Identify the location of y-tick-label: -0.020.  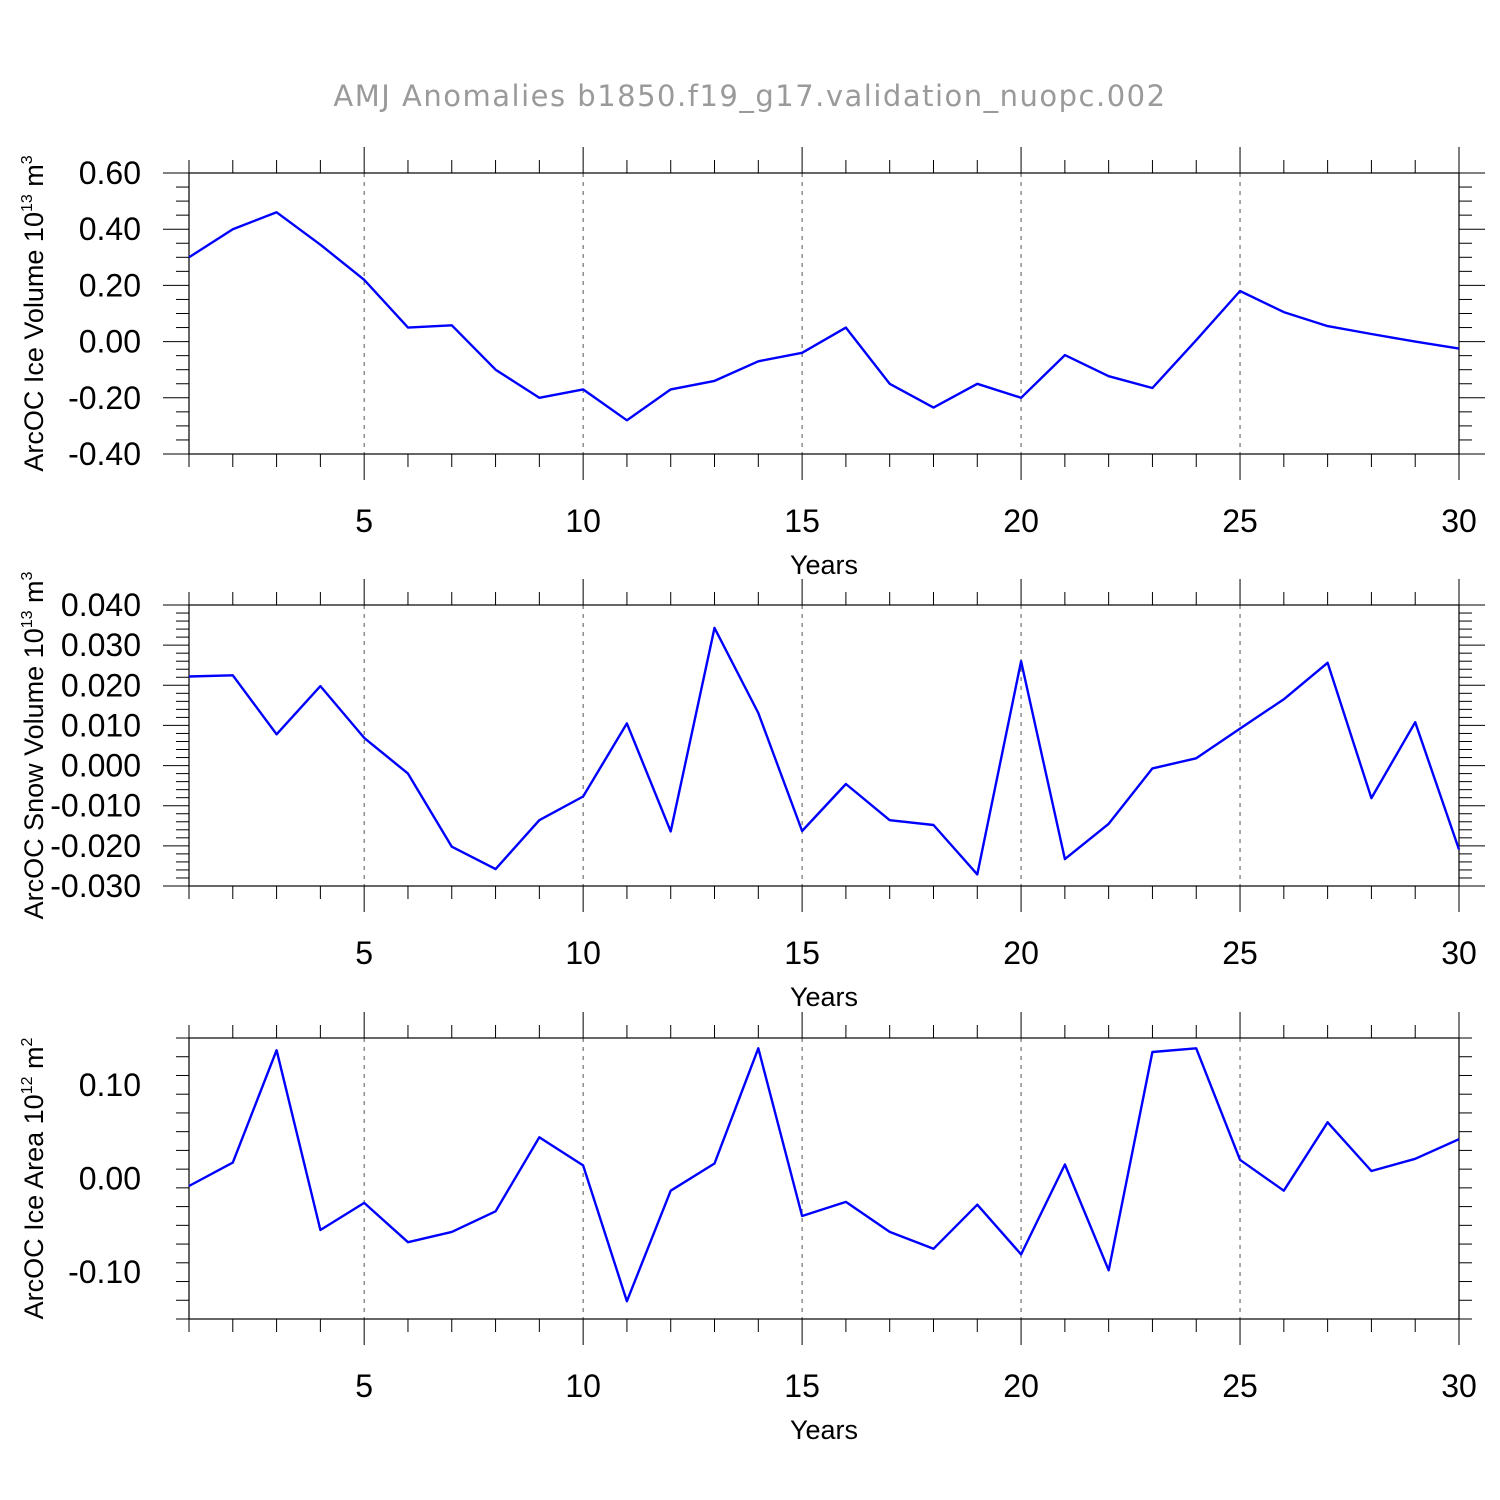
(95, 846).